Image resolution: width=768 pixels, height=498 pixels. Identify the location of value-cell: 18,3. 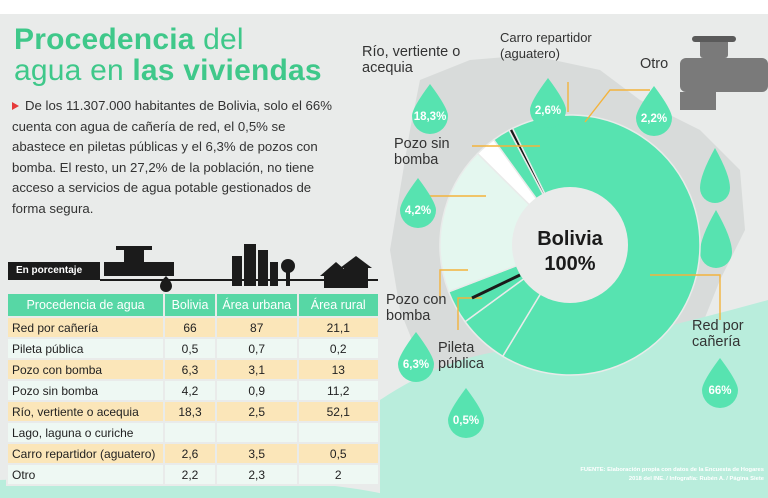
(190, 411).